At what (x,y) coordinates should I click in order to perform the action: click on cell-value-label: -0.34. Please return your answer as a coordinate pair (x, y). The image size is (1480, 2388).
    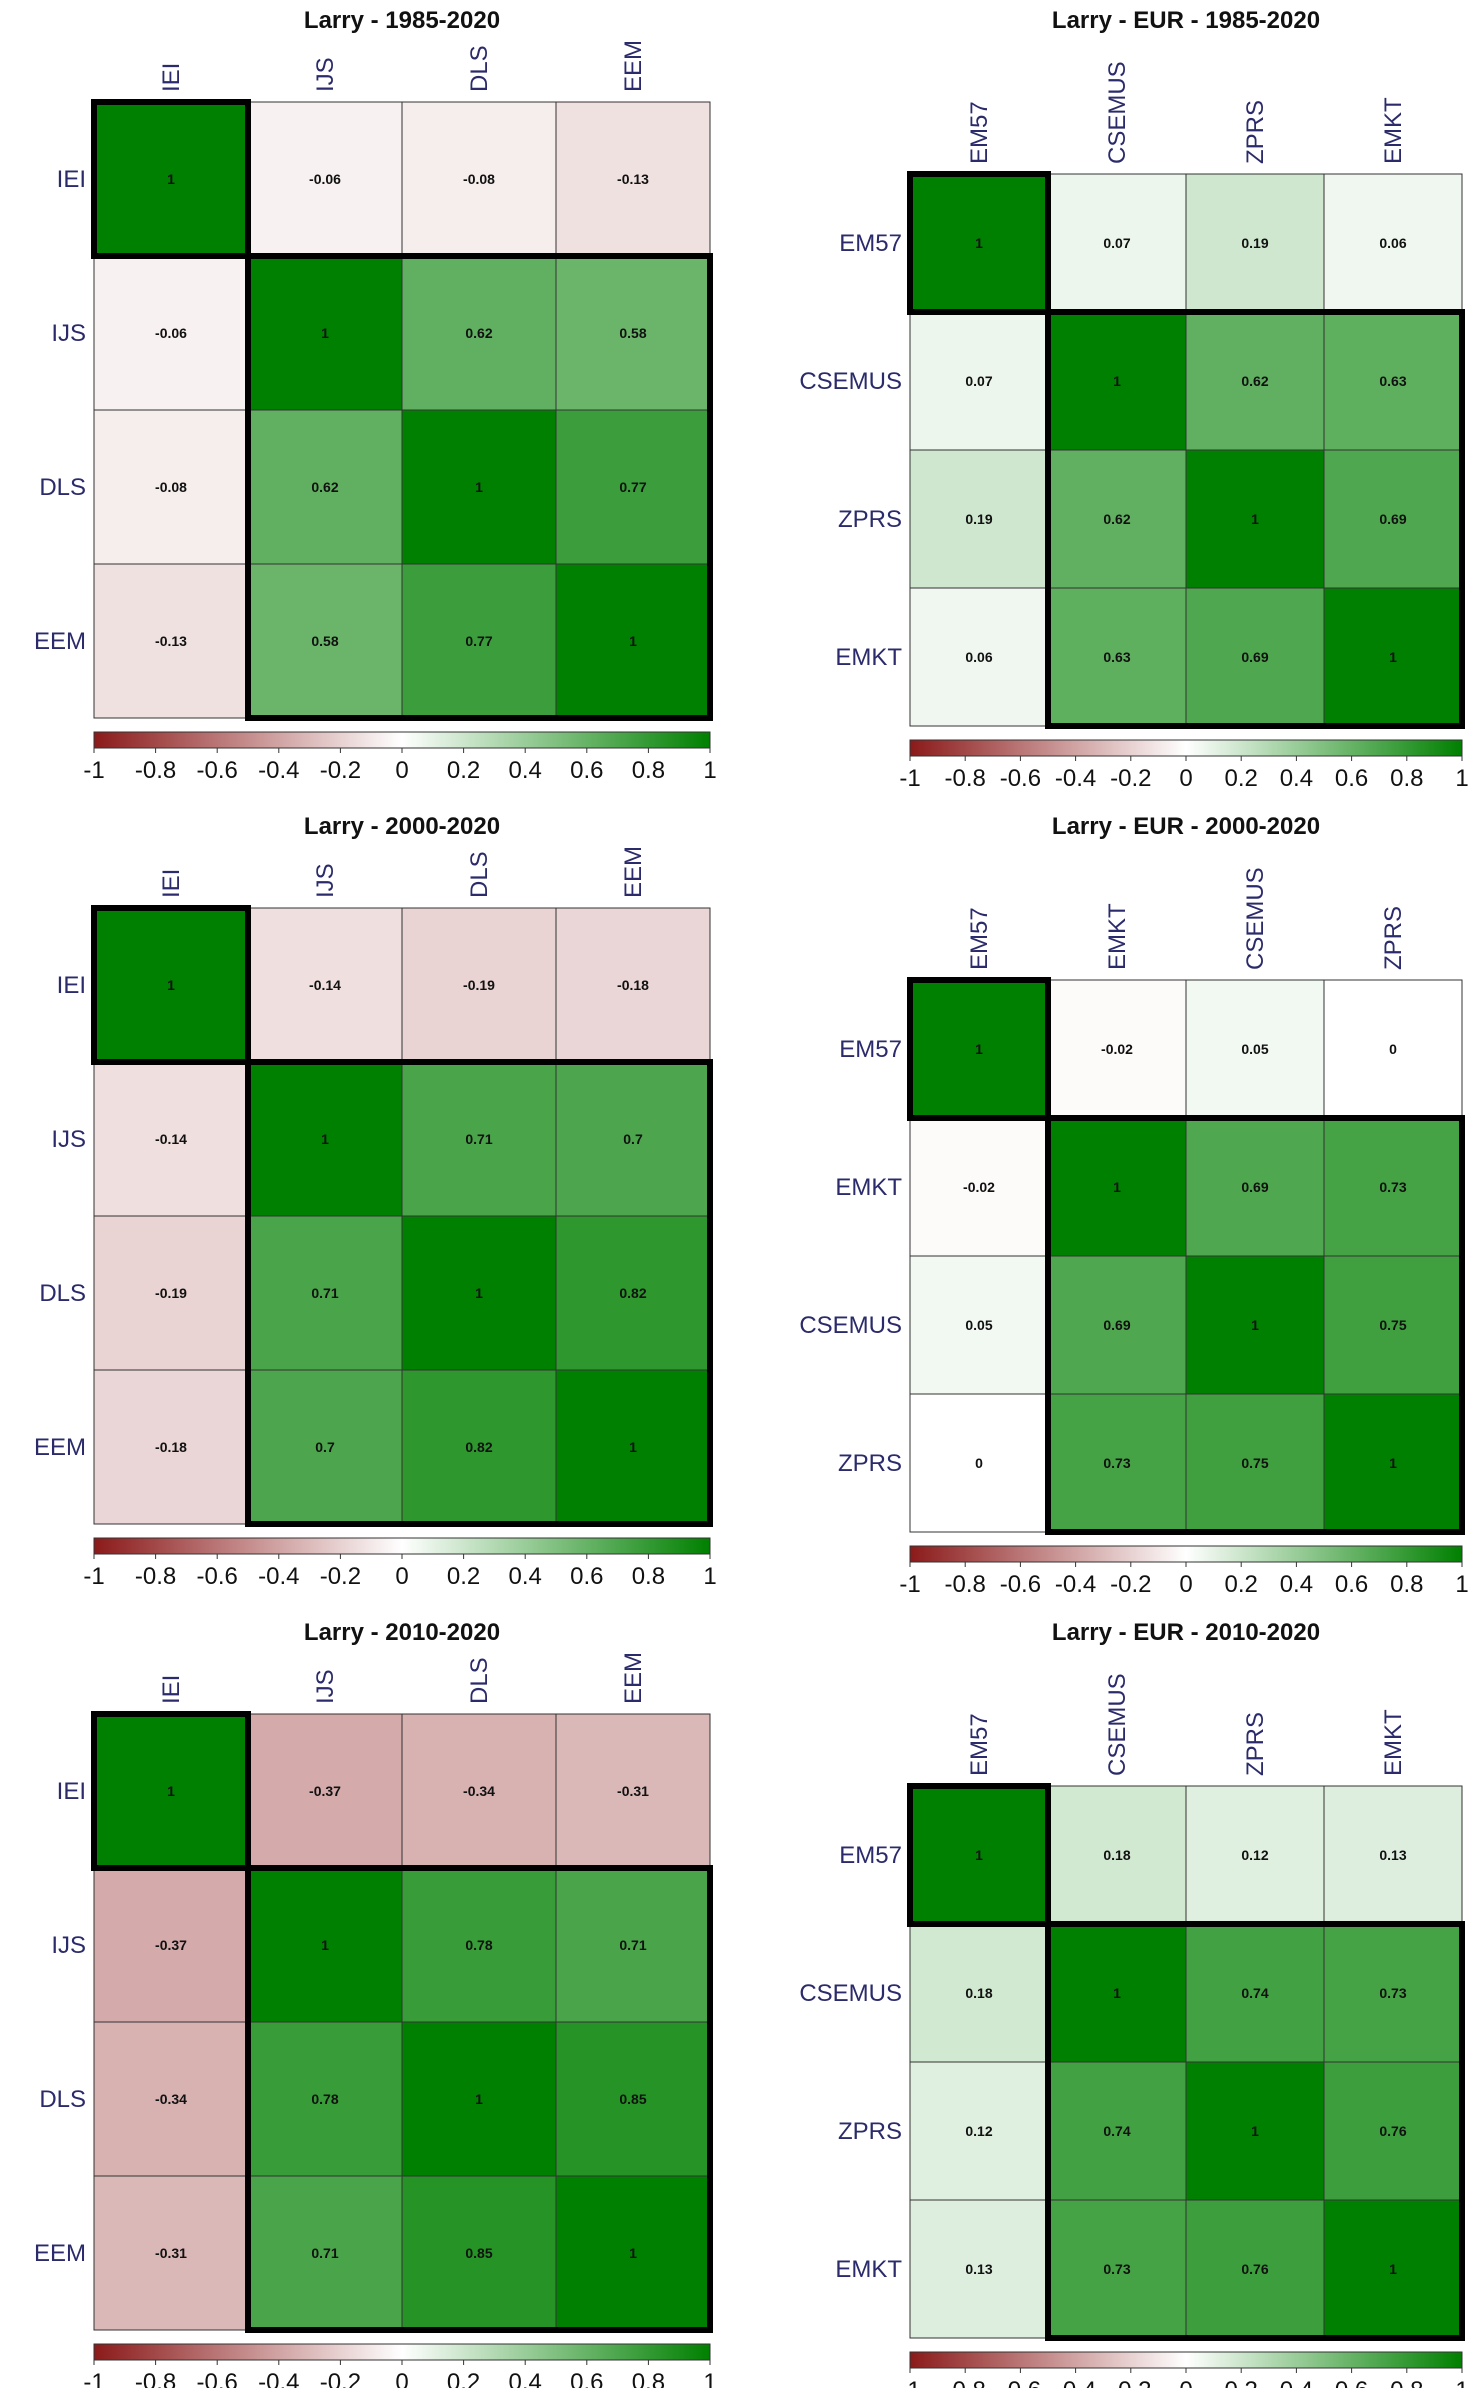
    Looking at the image, I should click on (479, 1791).